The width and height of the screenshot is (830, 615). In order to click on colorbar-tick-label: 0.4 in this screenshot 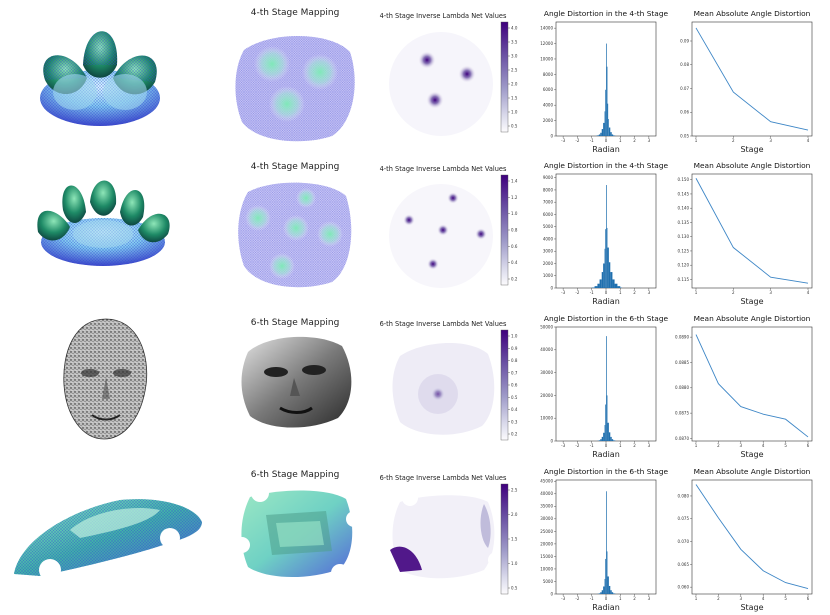, I will do `click(514, 262)`.